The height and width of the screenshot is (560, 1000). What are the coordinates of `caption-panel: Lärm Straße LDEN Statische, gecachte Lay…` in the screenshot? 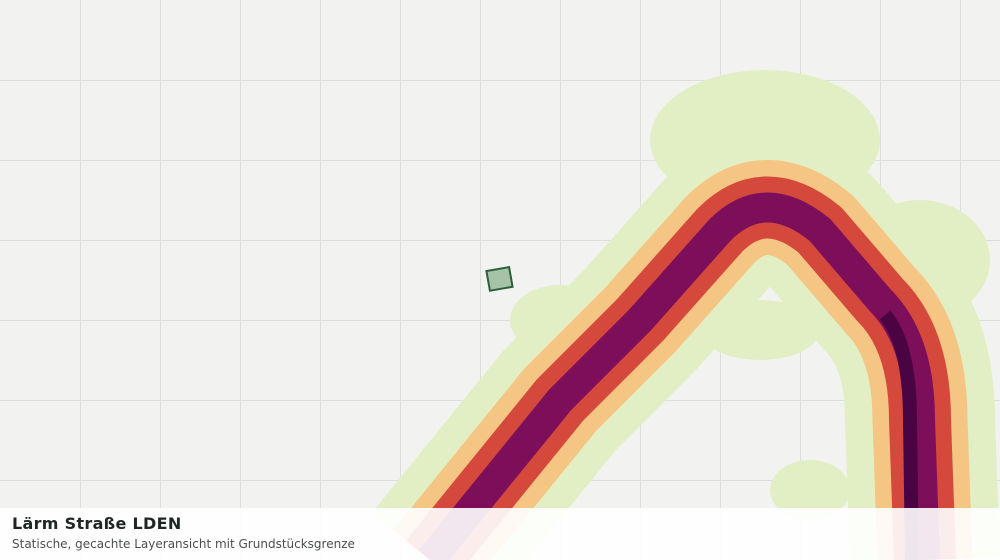 It's located at (500, 534).